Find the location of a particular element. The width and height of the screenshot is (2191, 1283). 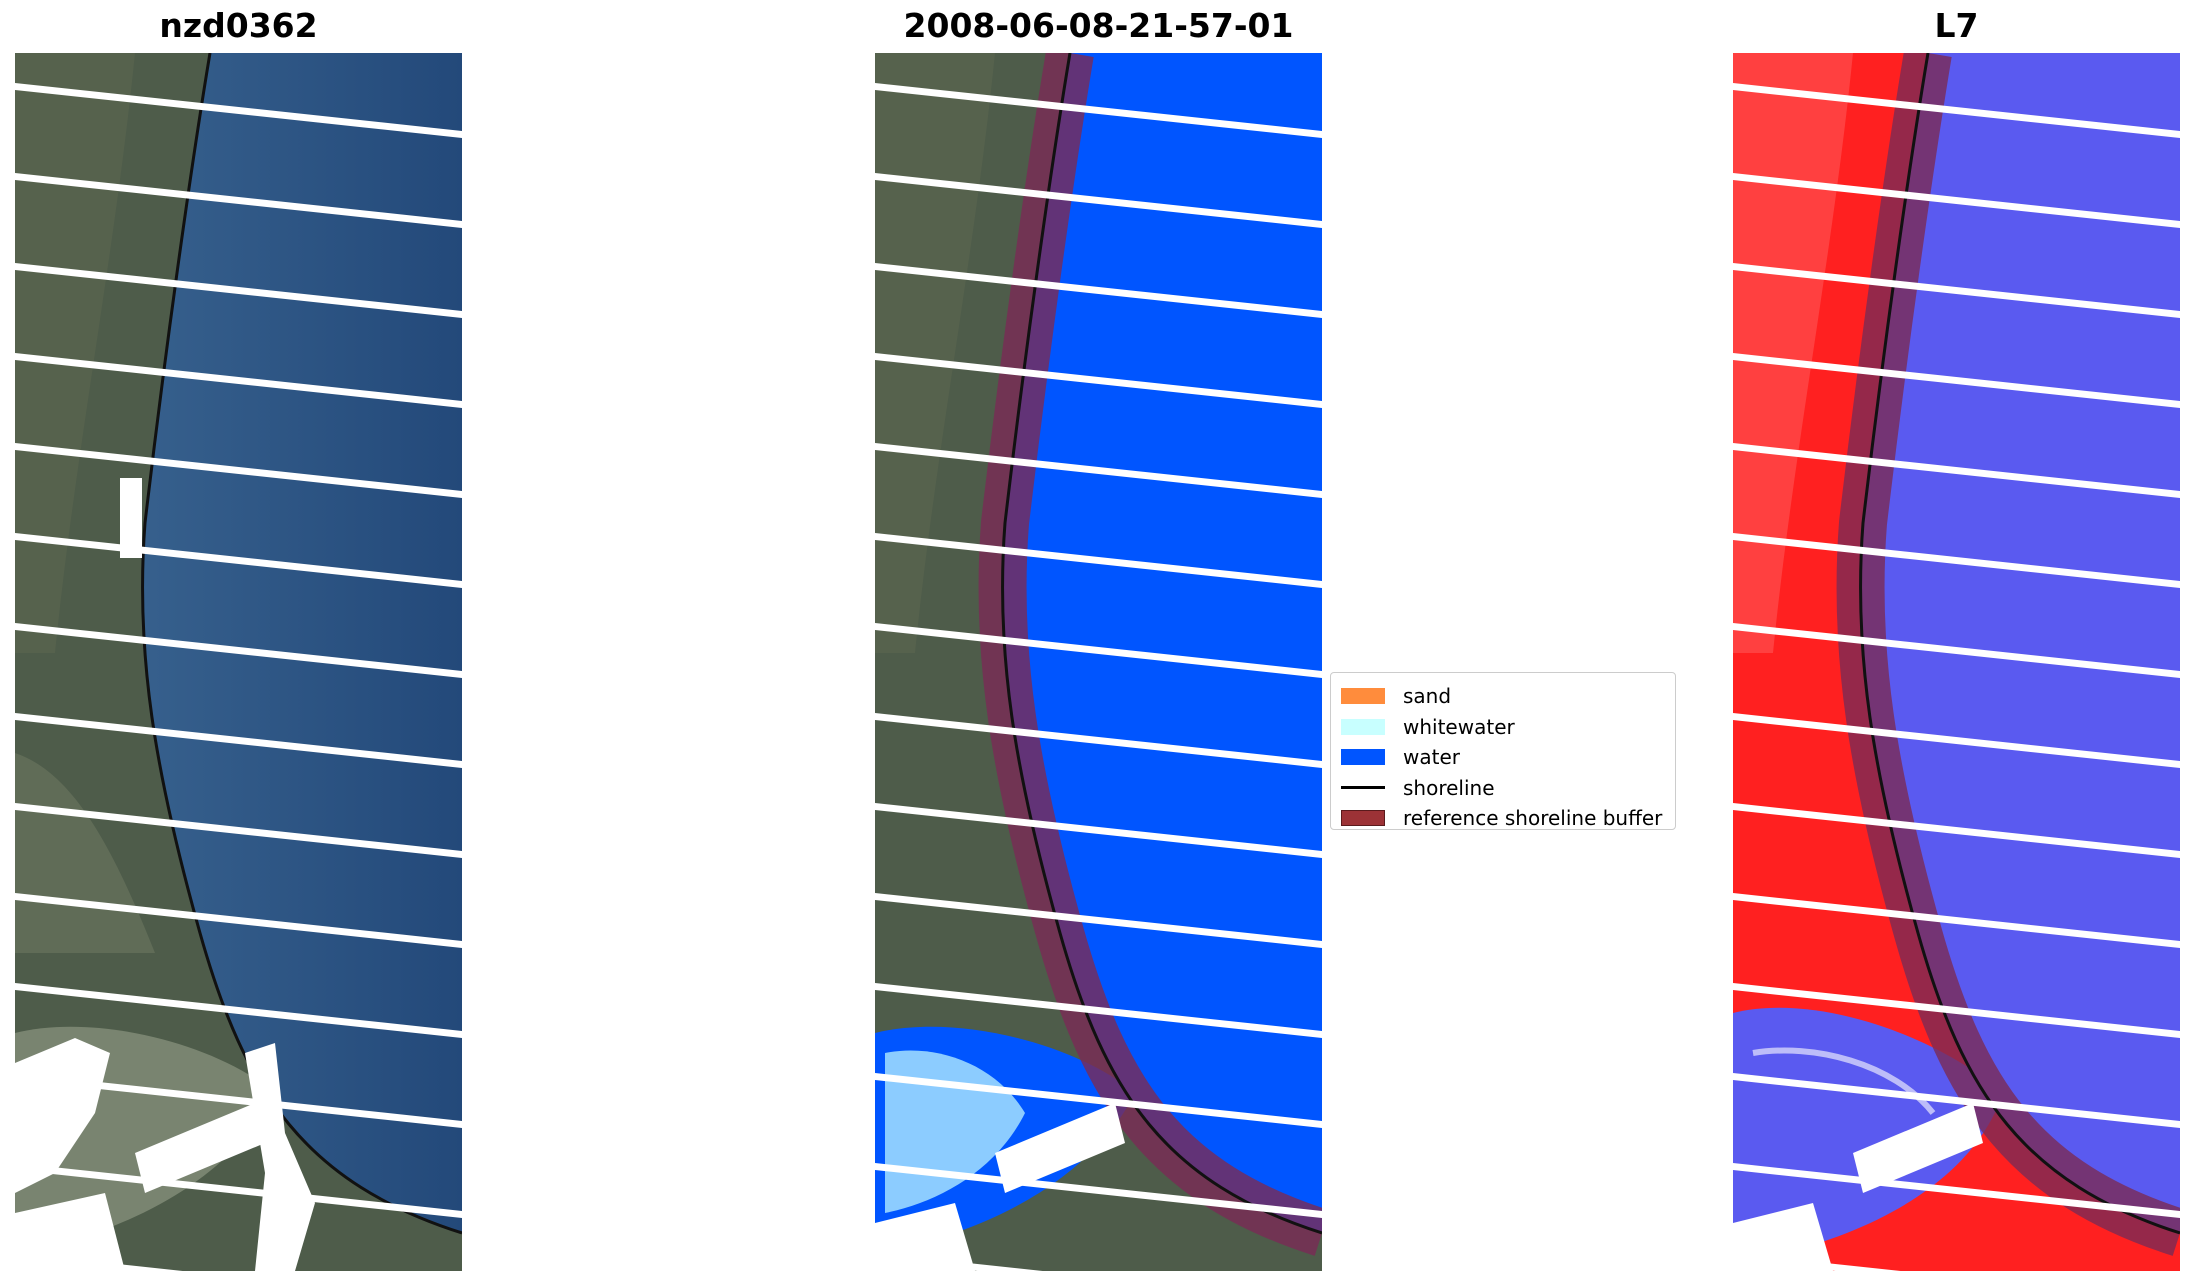

legend-item-reference-buffer: reference shoreline buffer is located at coordinates (1503, 818).